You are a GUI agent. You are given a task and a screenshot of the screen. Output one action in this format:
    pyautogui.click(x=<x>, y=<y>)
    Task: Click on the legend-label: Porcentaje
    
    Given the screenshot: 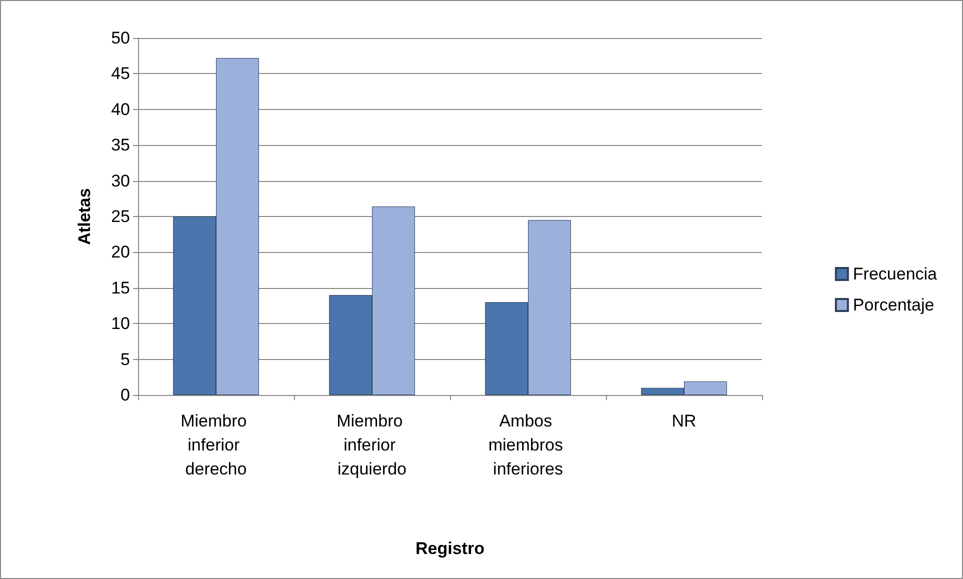 What is the action you would take?
    pyautogui.click(x=893, y=305)
    